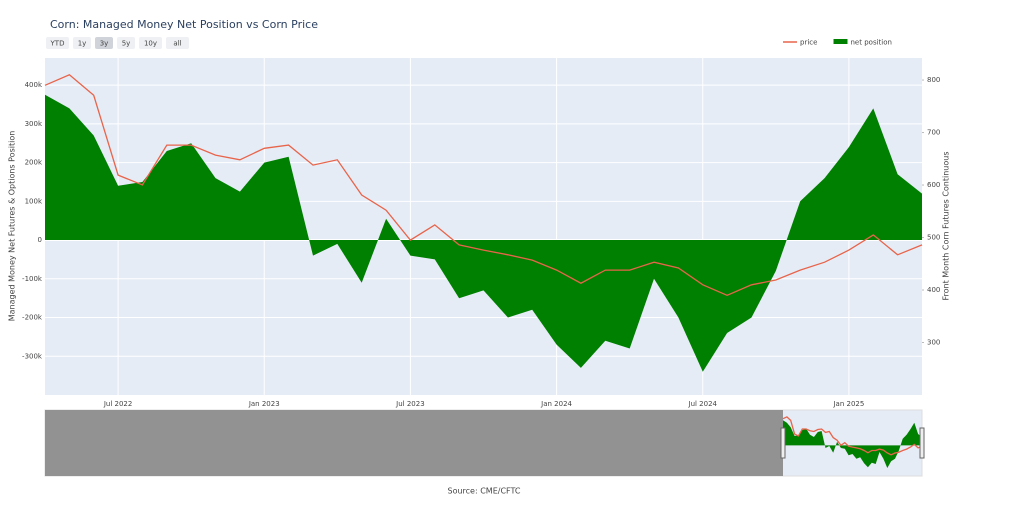  I want to click on range-button-label: YTD, so click(57, 44).